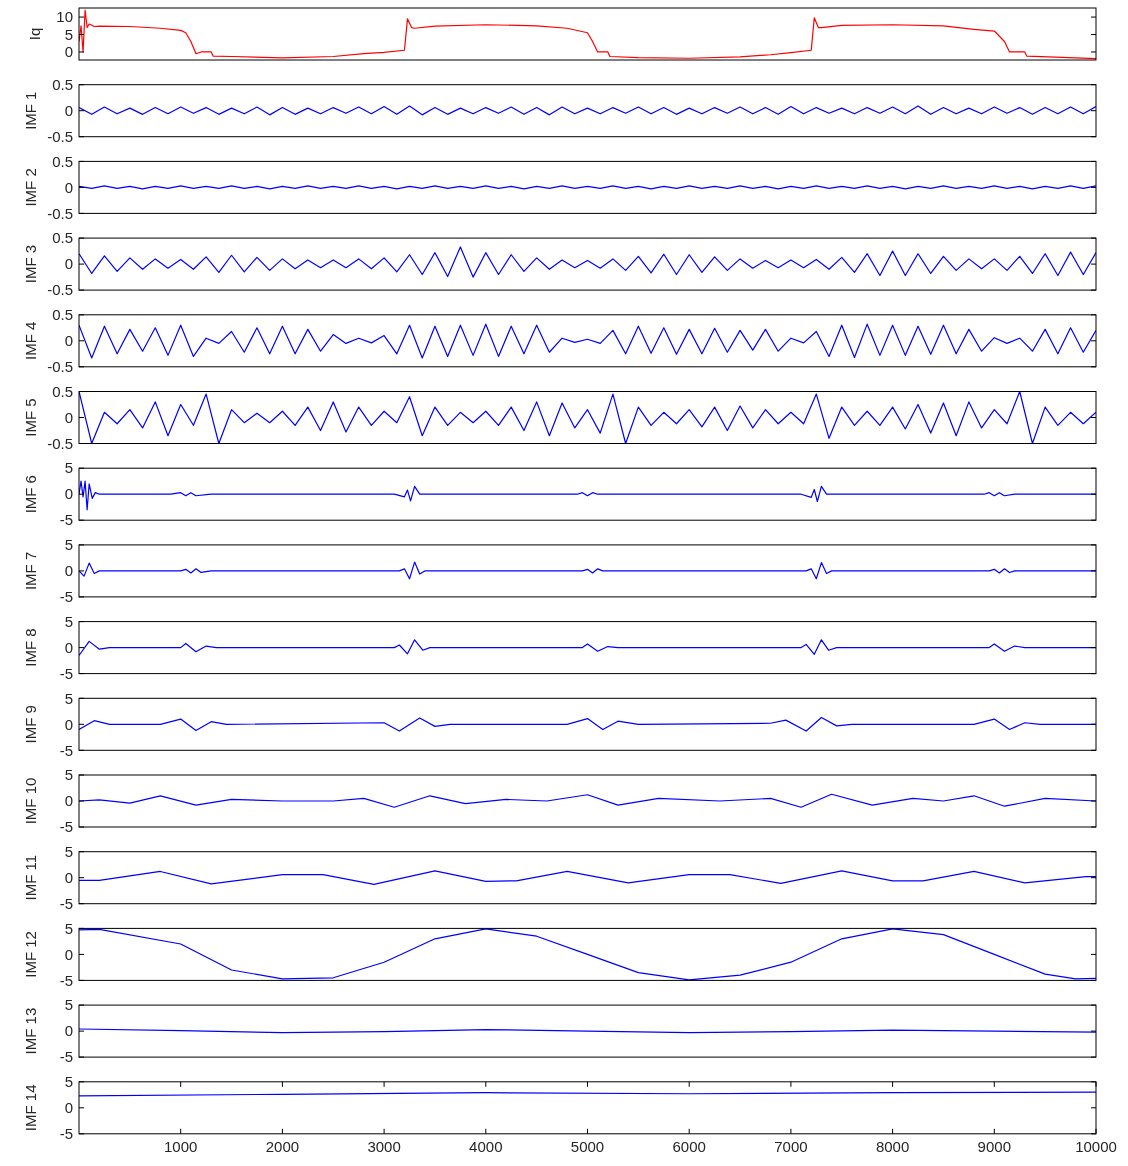 The width and height of the screenshot is (1128, 1166). I want to click on y-axis-title: IMF 13, so click(30, 1031).